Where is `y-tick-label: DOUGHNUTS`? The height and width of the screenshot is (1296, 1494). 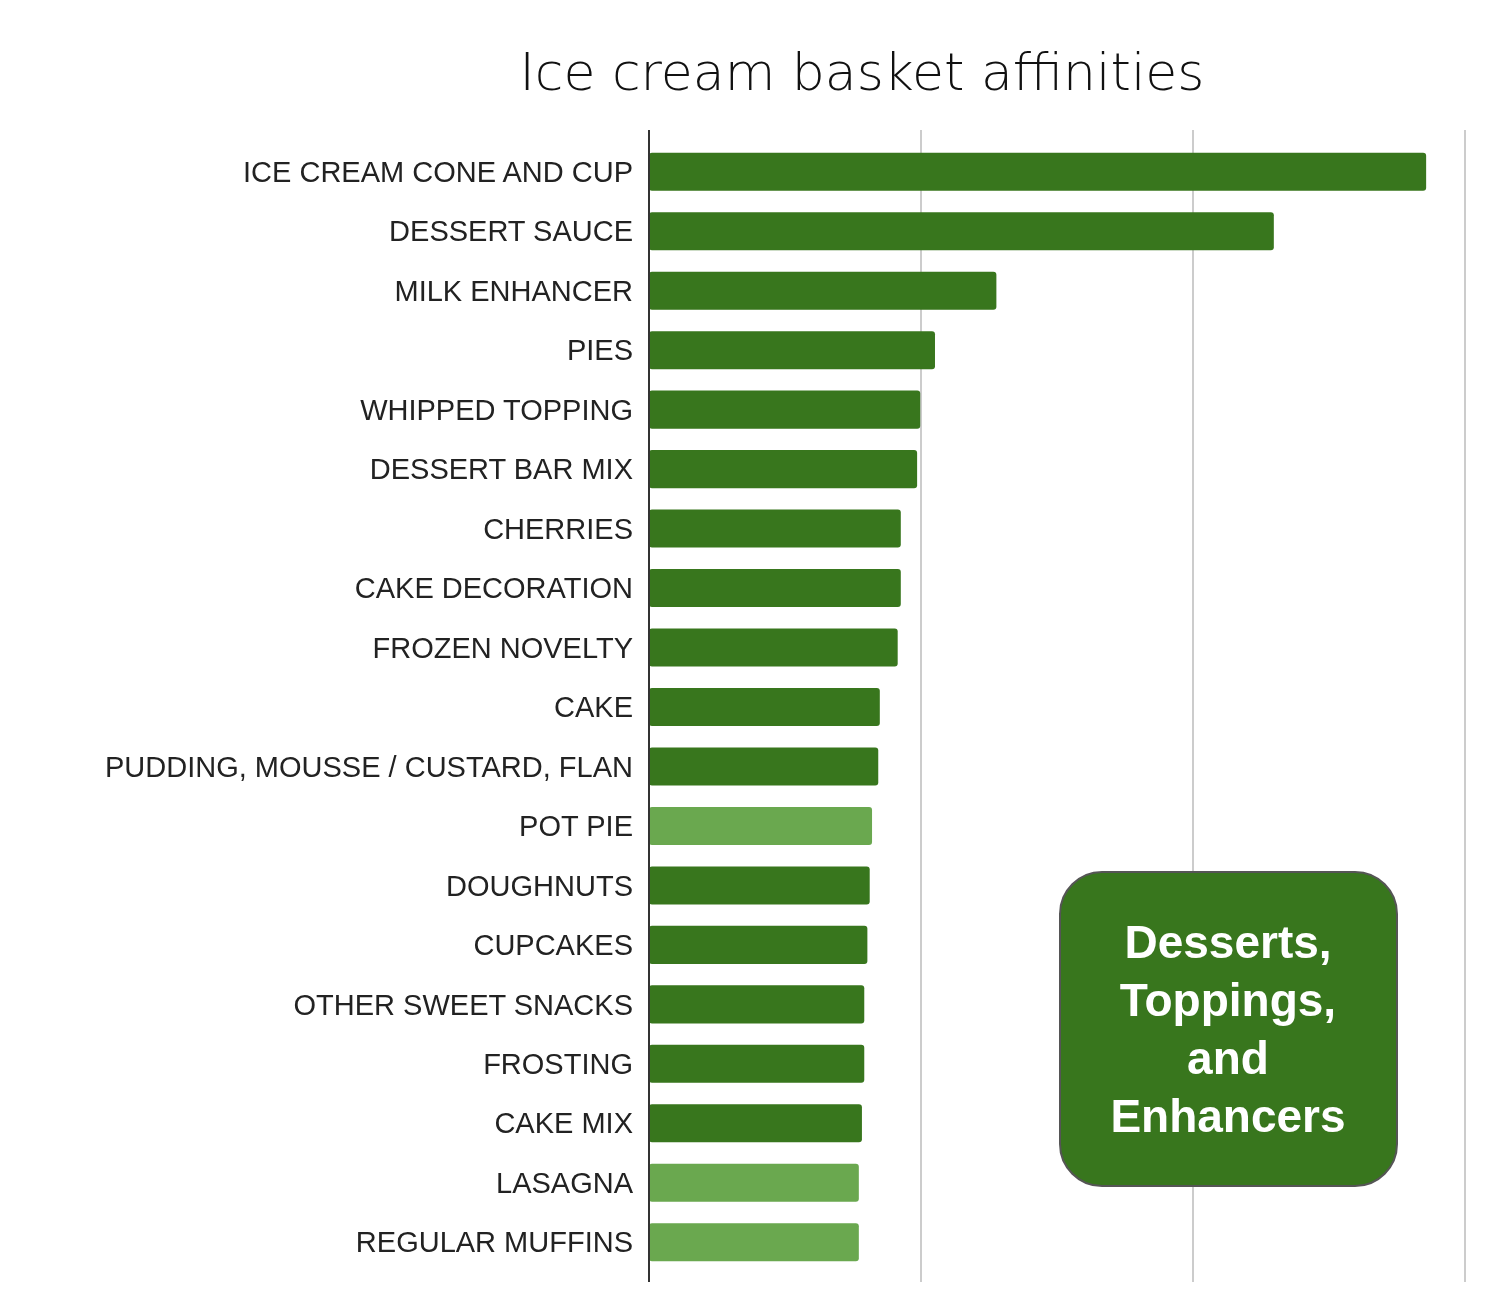 y-tick-label: DOUGHNUTS is located at coordinates (539, 885).